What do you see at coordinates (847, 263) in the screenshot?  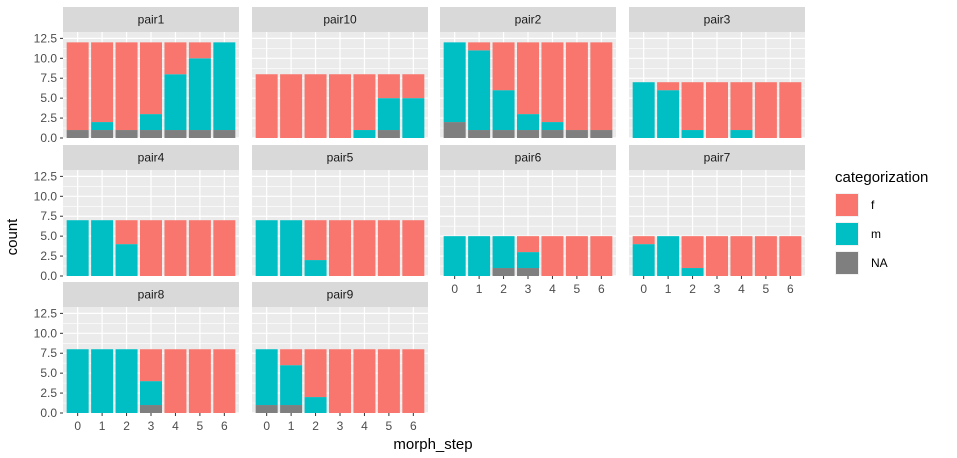 I see `legend-key-na` at bounding box center [847, 263].